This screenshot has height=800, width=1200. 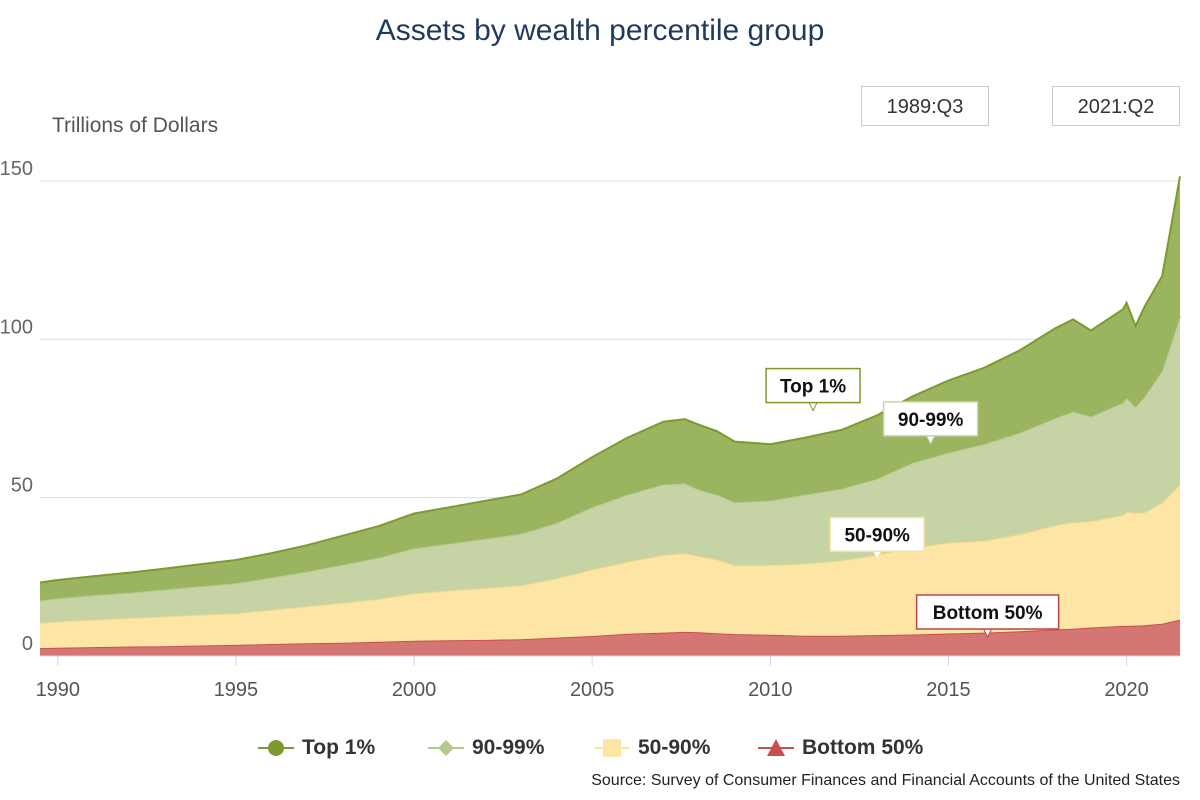 What do you see at coordinates (58, 690) in the screenshot?
I see `x-tick-label: 1990` at bounding box center [58, 690].